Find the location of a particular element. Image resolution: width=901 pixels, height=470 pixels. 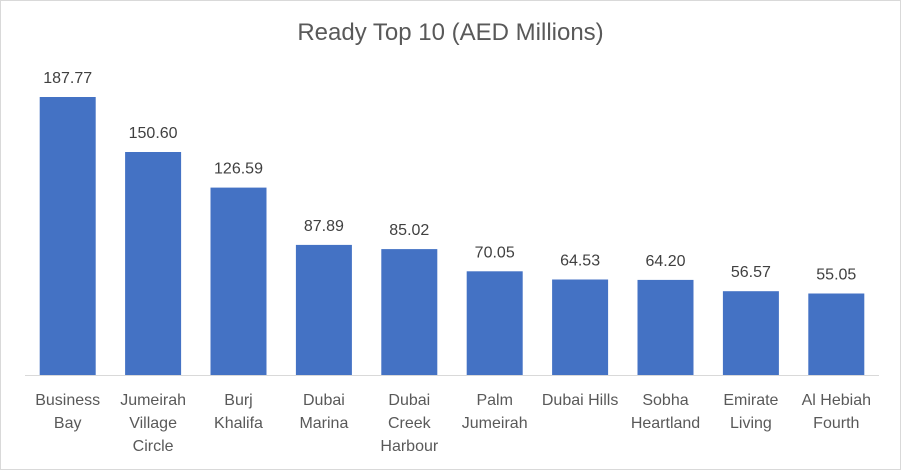

data-label-8: 56.57 is located at coordinates (751, 272).